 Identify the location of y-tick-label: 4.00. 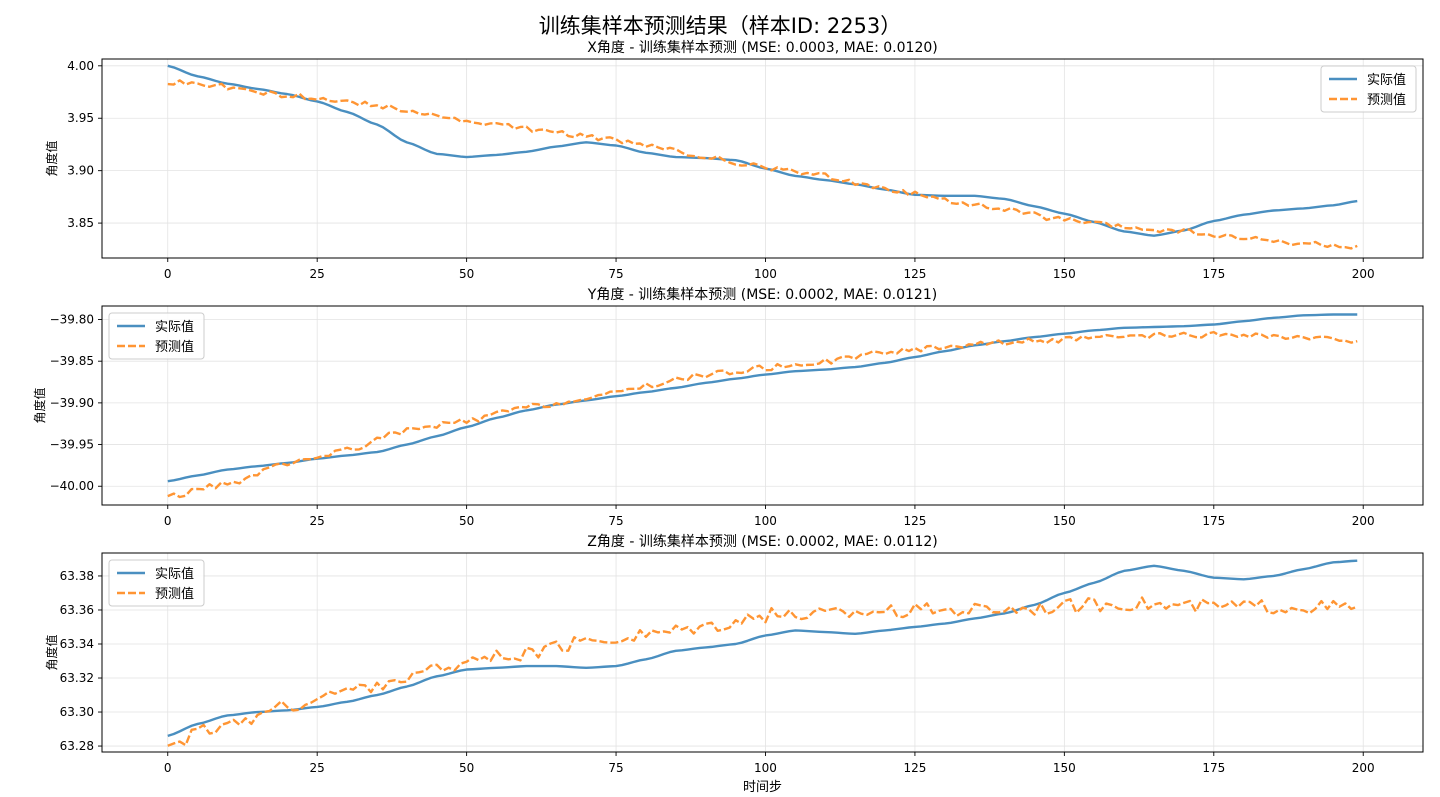
(80, 66).